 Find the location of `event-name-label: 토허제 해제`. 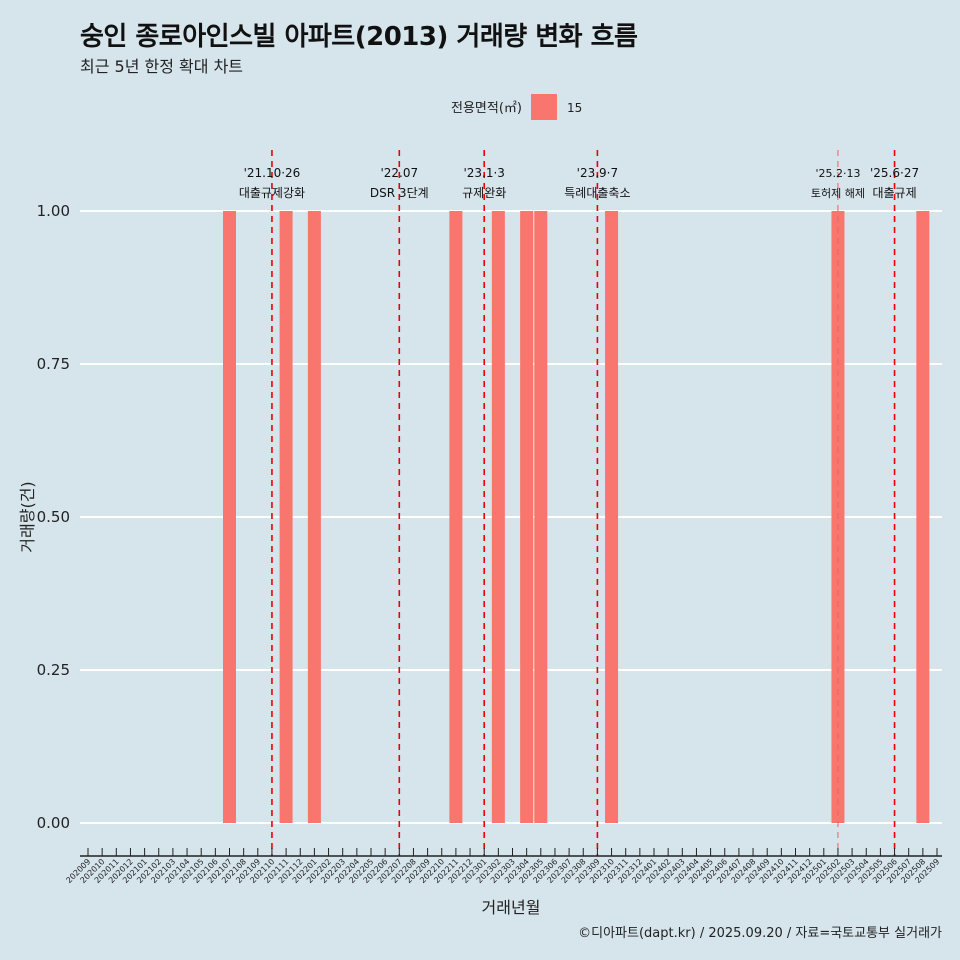

event-name-label: 토허제 해제 is located at coordinates (838, 193).